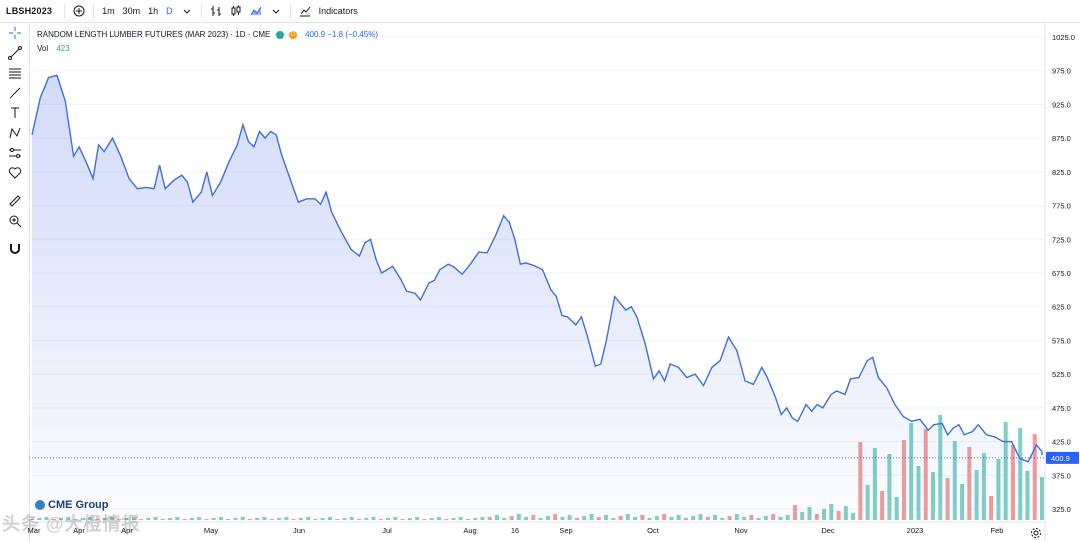  I want to click on gear-icon, so click(1036, 533).